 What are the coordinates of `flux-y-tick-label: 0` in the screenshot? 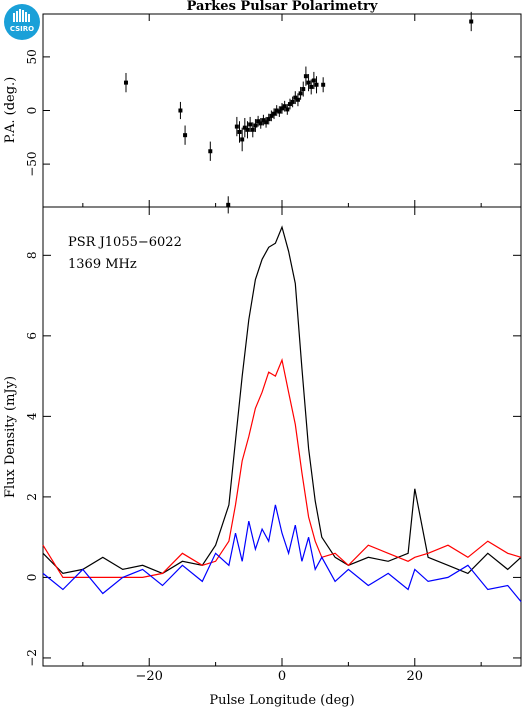 It's located at (32, 578).